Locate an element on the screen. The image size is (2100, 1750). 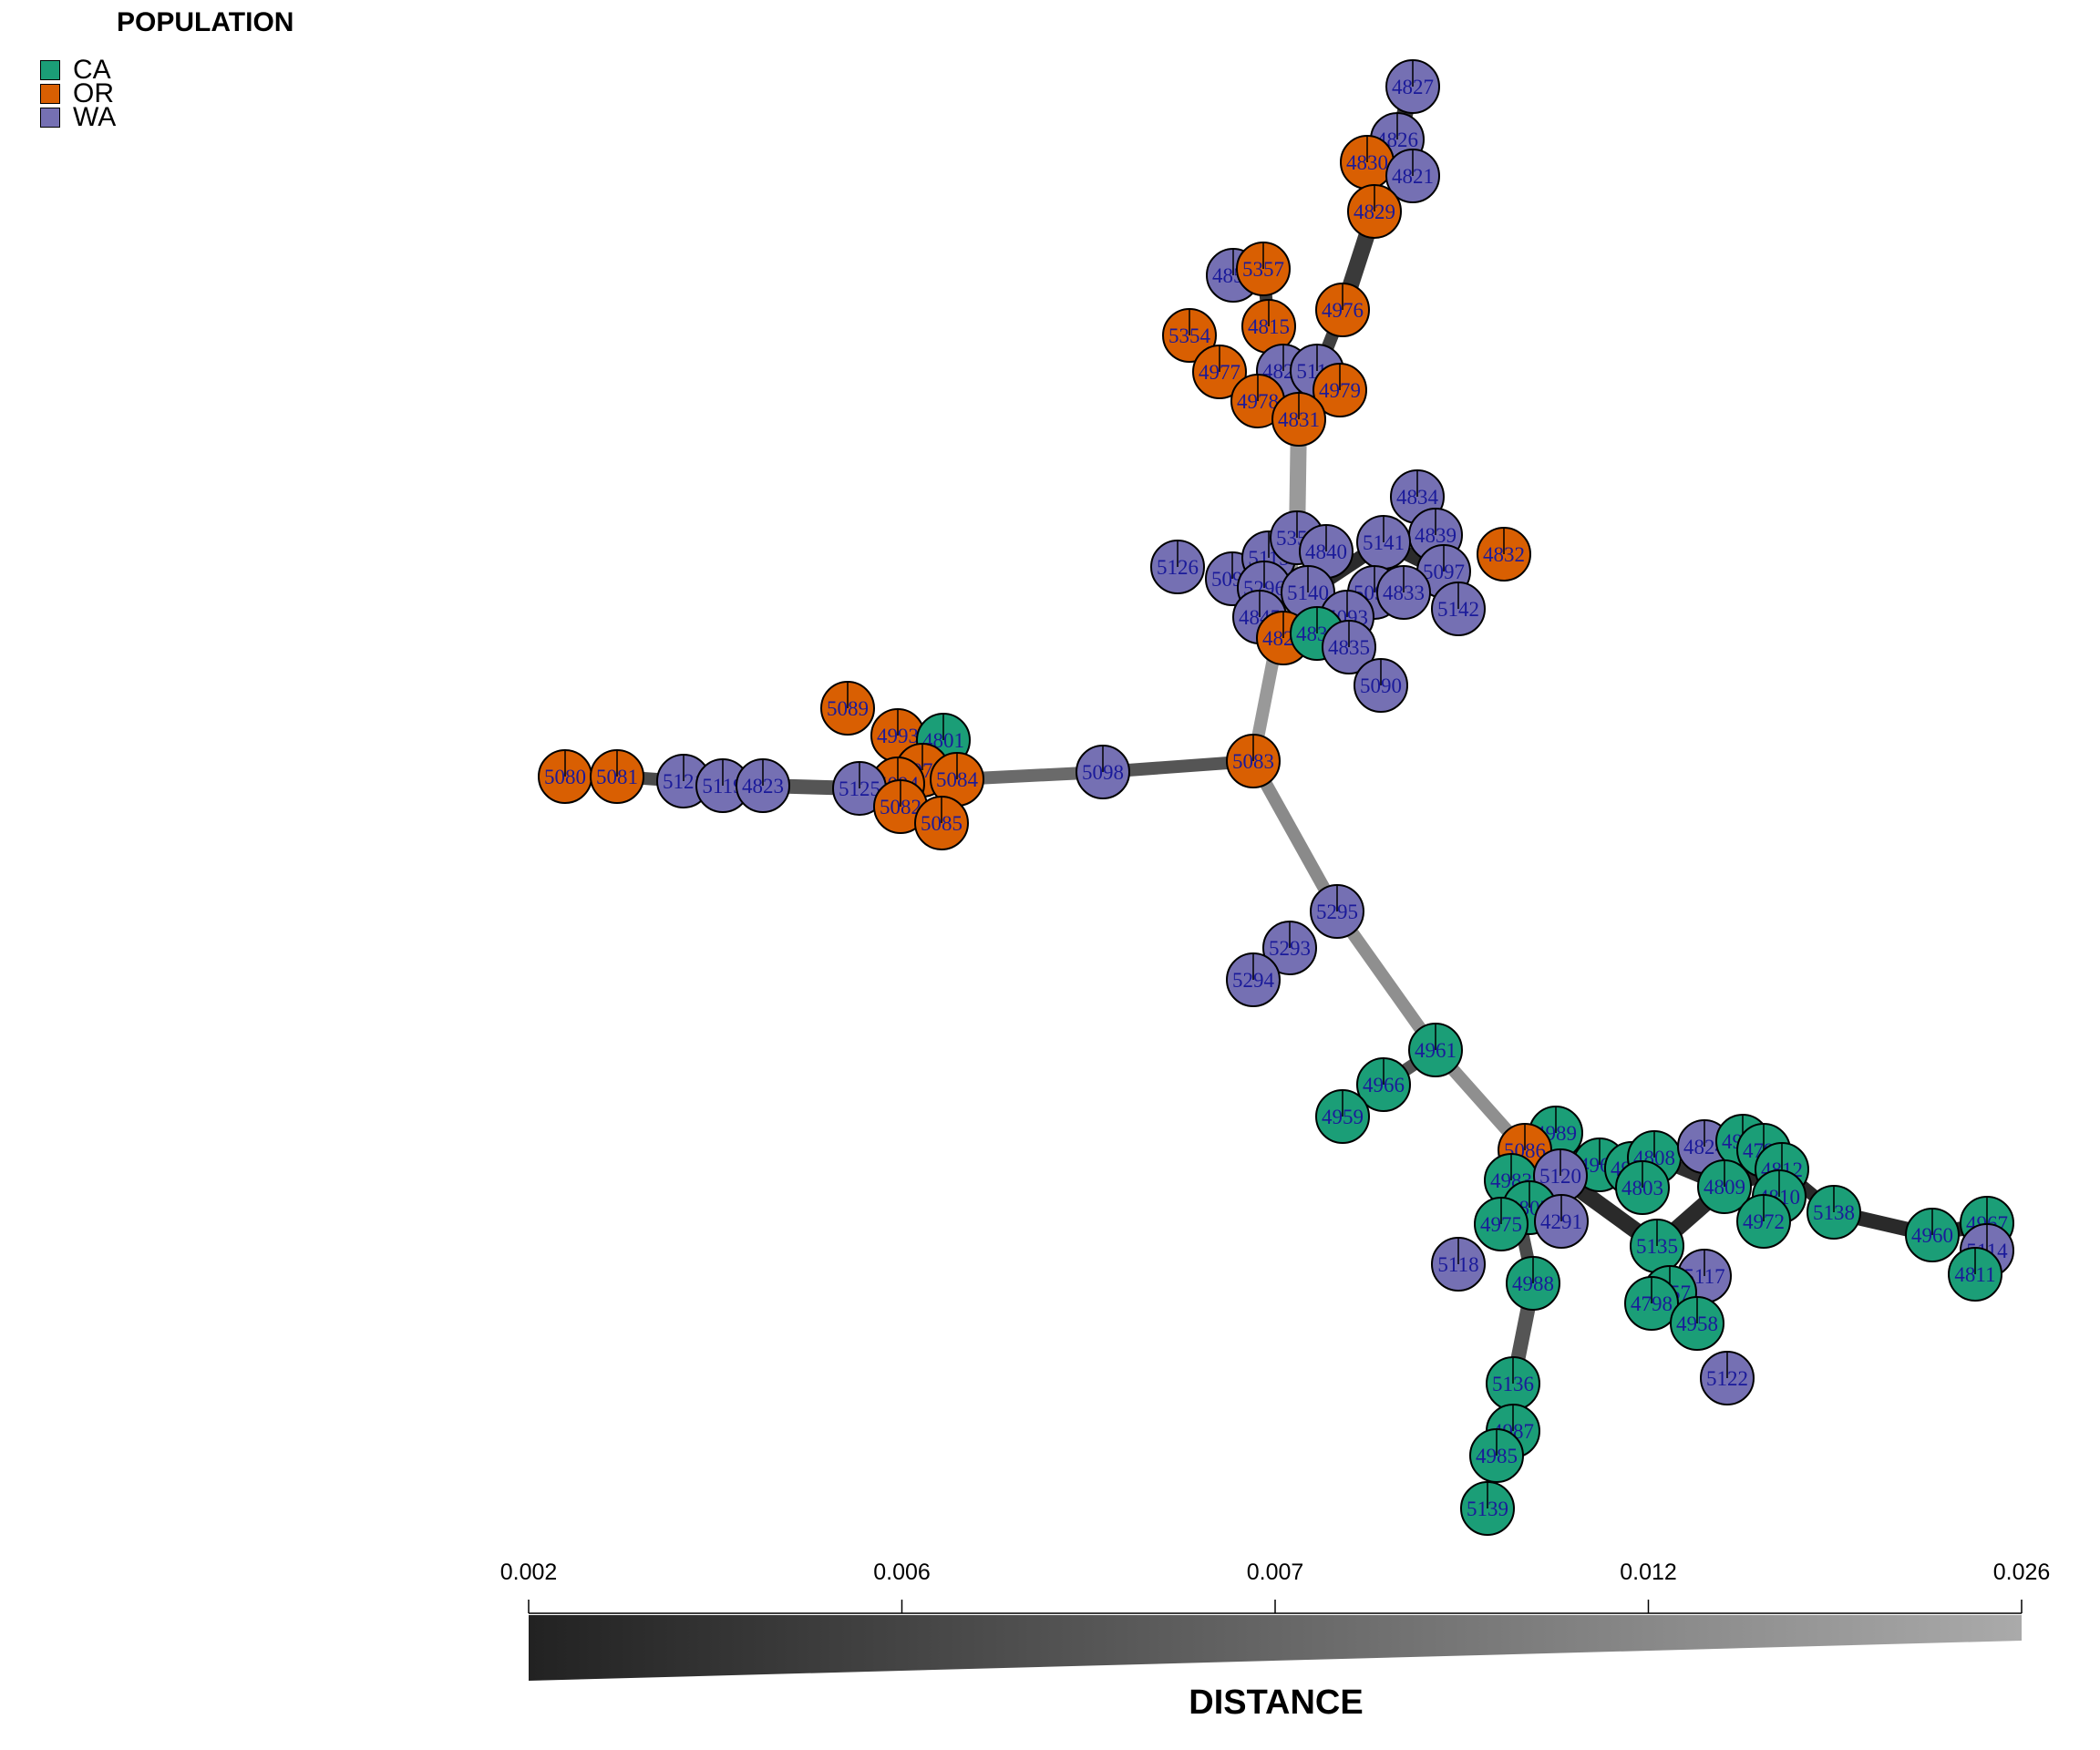
node-5089: 5089 is located at coordinates (847, 708).